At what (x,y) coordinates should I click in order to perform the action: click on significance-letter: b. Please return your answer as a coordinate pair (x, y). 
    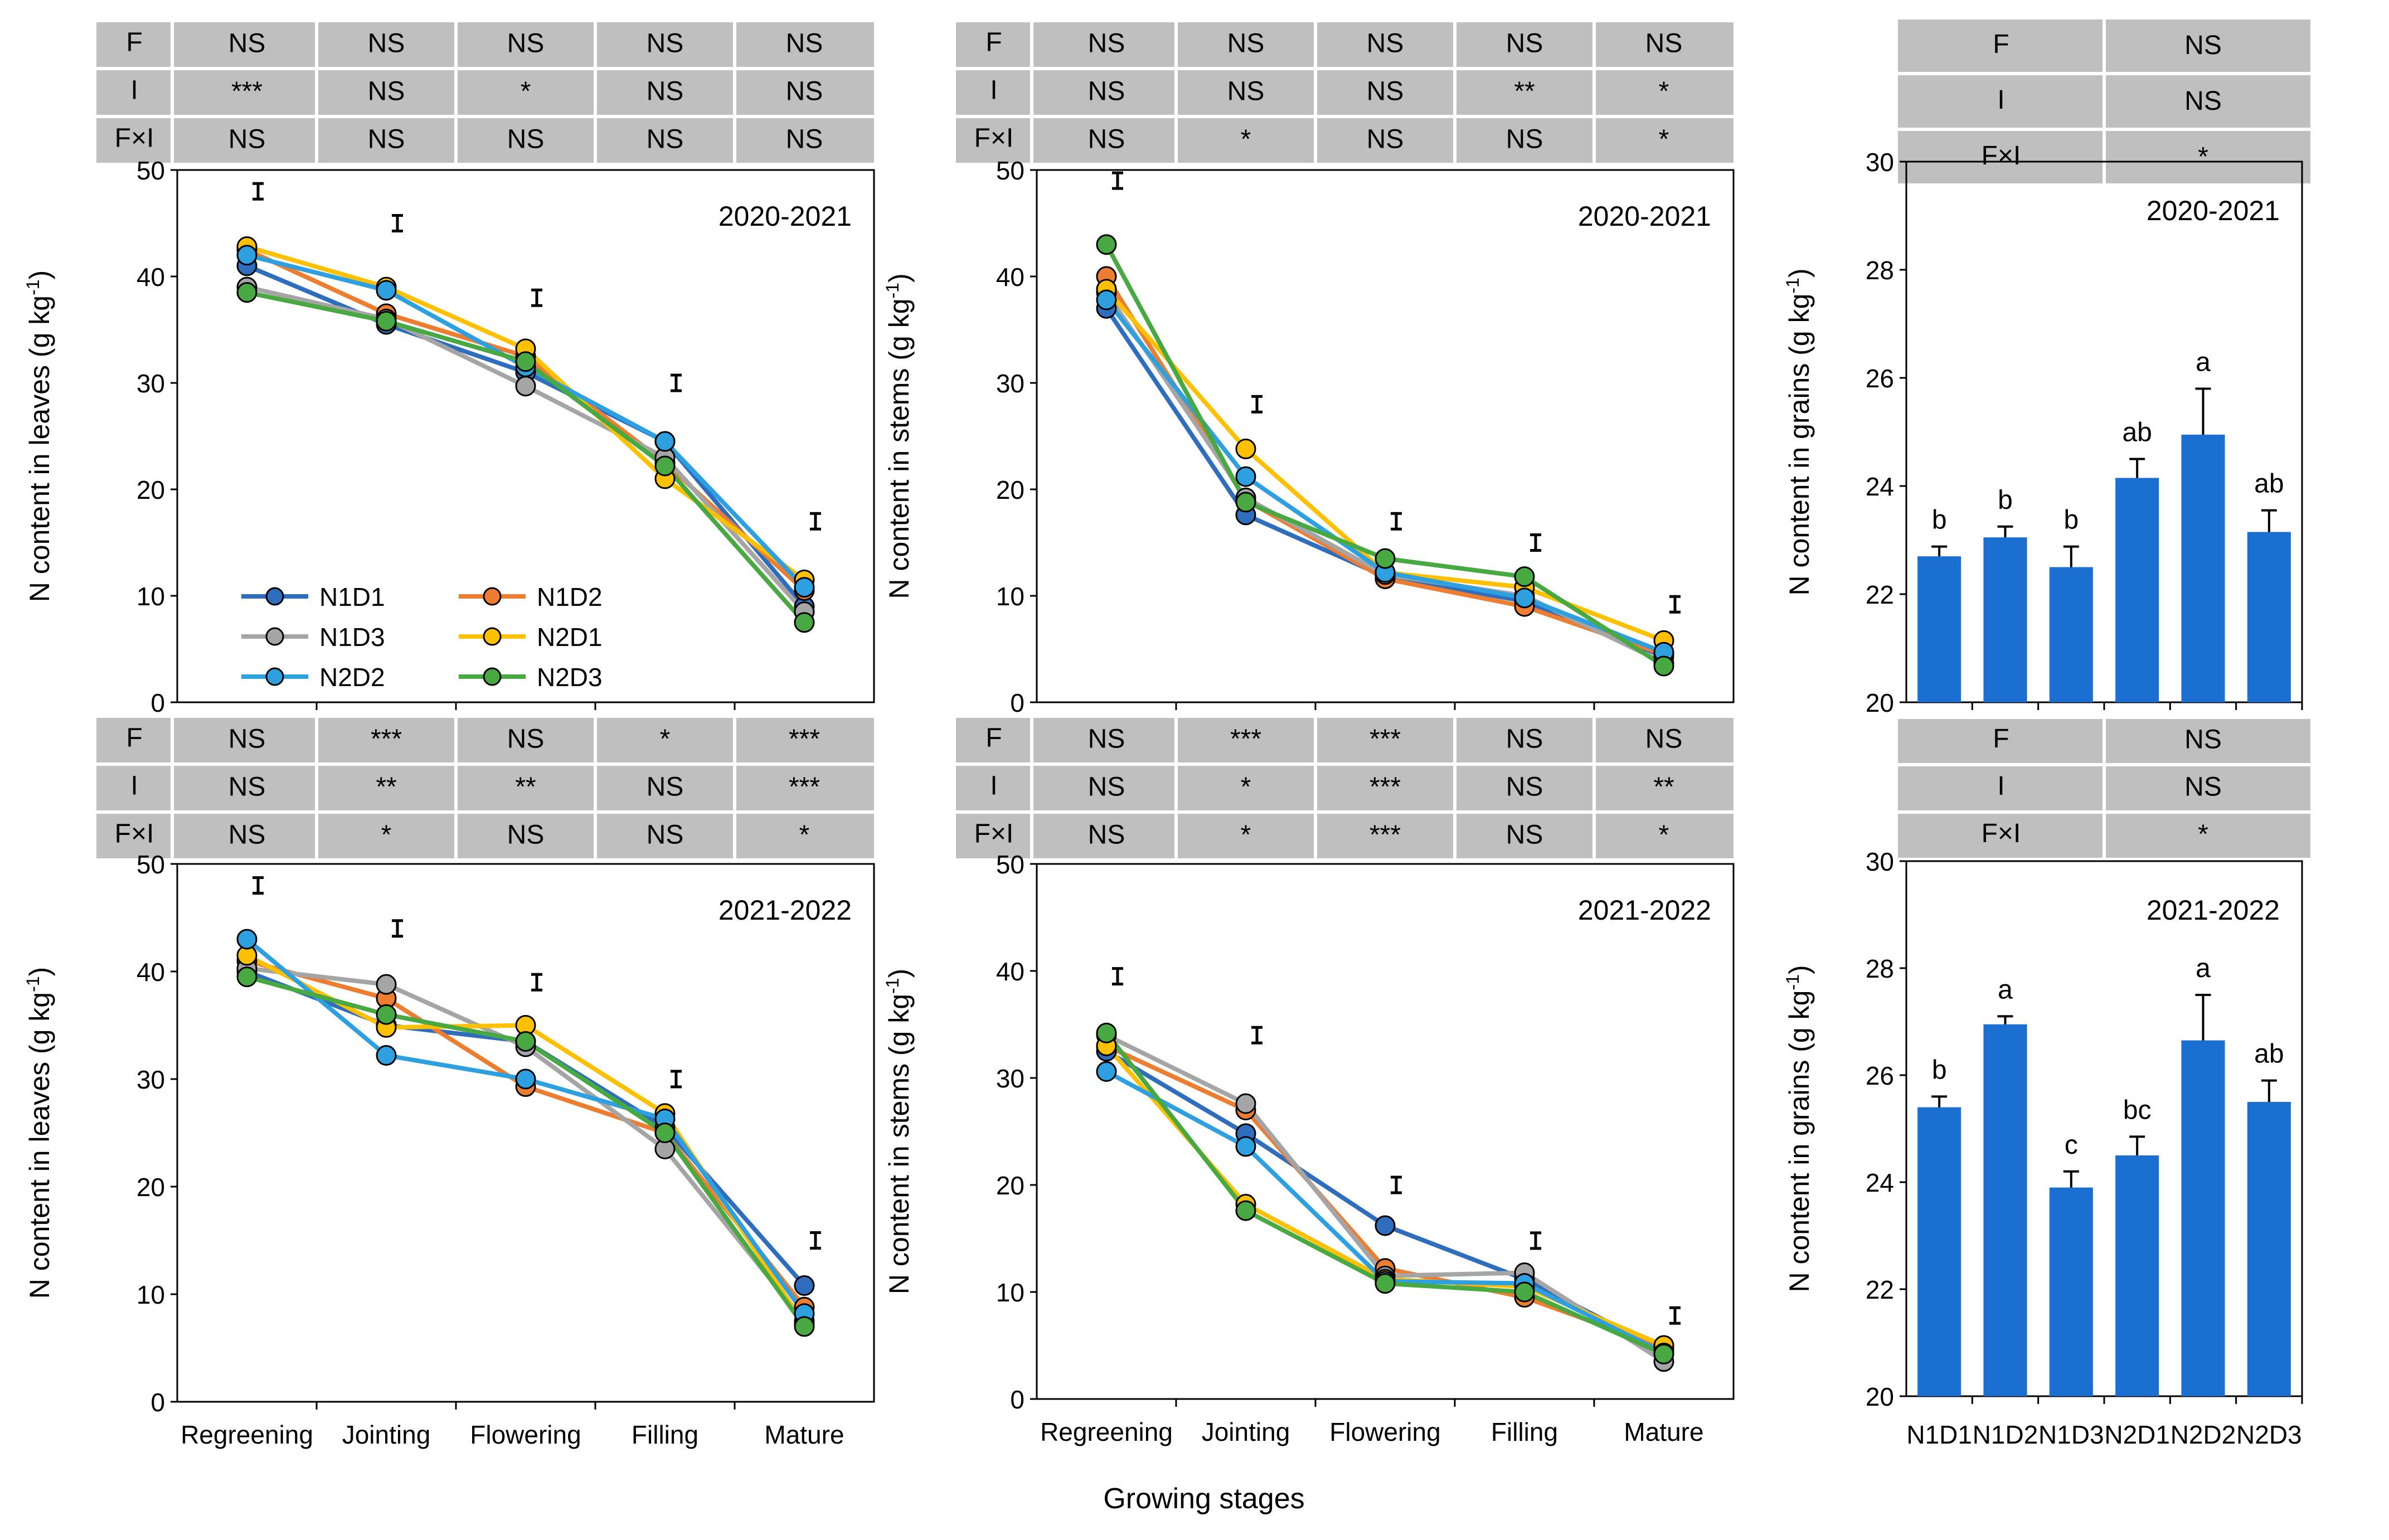
    Looking at the image, I should click on (1939, 520).